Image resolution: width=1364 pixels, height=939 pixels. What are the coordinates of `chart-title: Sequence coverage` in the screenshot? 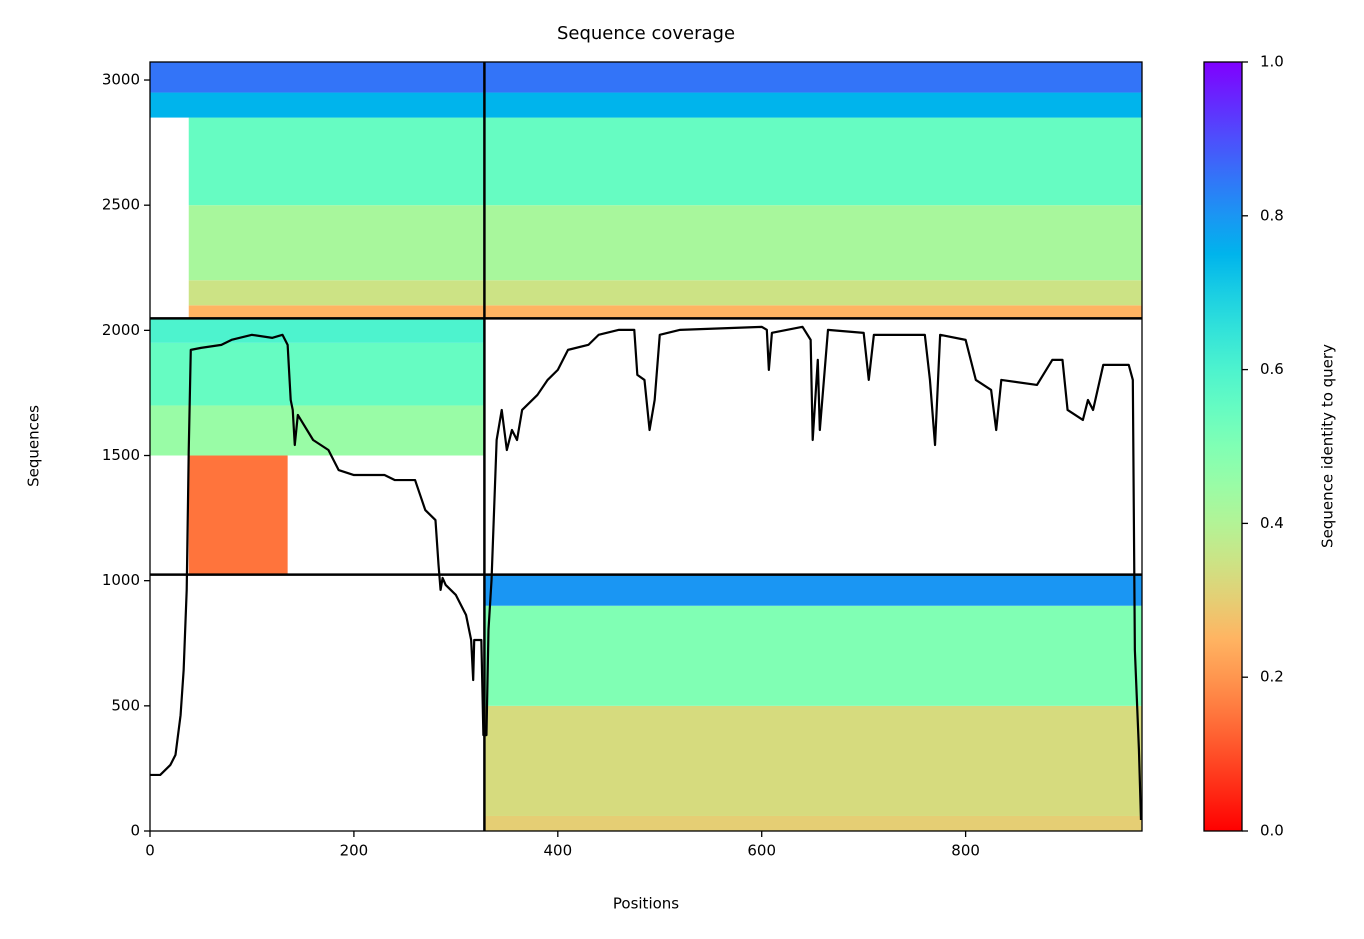 It's located at (646, 33).